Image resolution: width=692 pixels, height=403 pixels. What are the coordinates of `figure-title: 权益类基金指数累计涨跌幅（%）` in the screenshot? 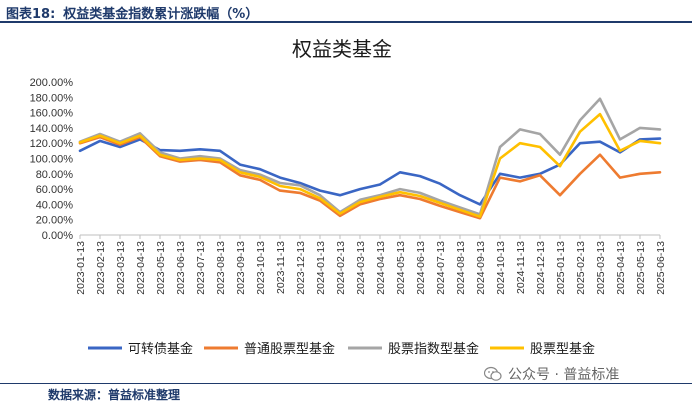 It's located at (161, 14).